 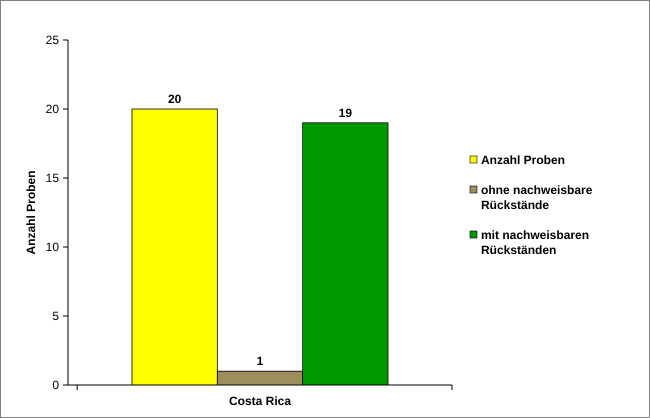 What do you see at coordinates (537, 197) in the screenshot?
I see `legend-label: ohne nachweisbare Rückstände` at bounding box center [537, 197].